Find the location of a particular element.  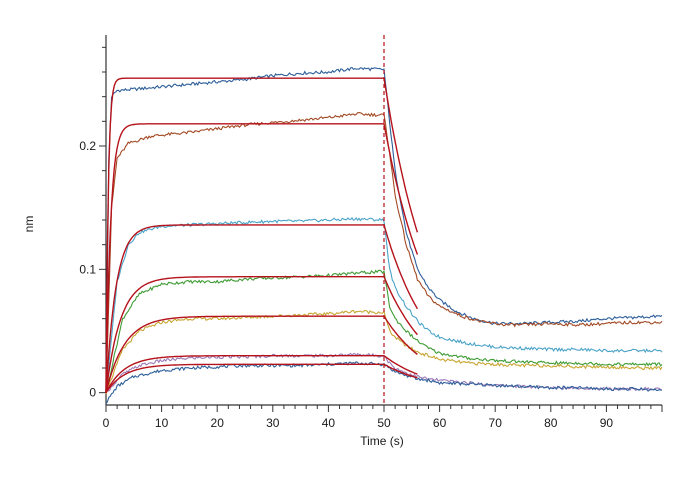

x-axis-label: Time (s) is located at coordinates (382, 441).